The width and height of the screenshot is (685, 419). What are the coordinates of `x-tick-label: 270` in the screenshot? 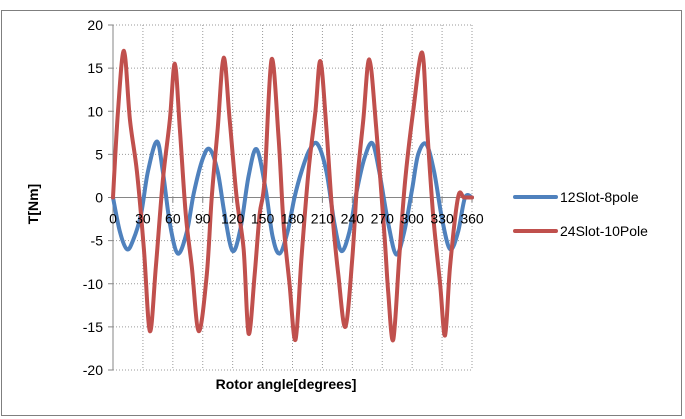 It's located at (383, 219).